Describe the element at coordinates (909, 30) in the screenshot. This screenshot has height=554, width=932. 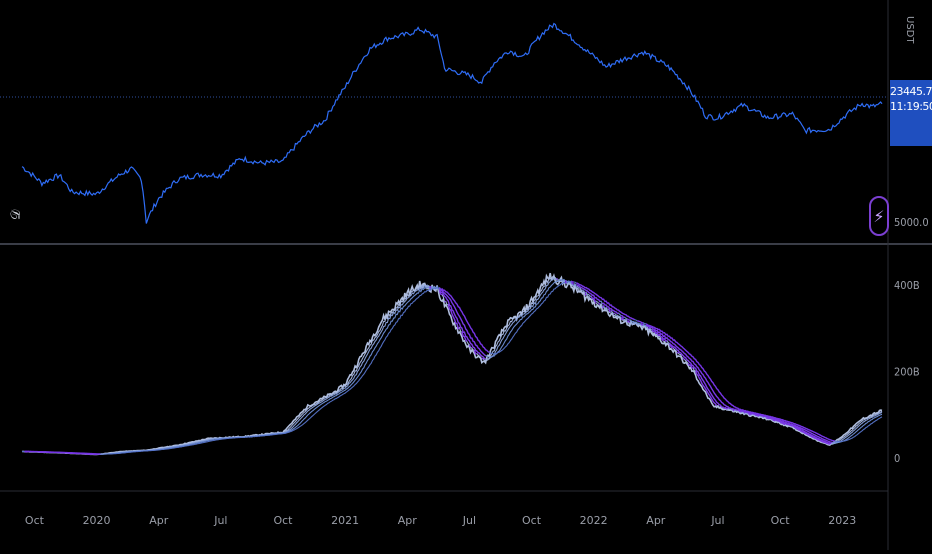
I see `currency-label: USDT` at that location.